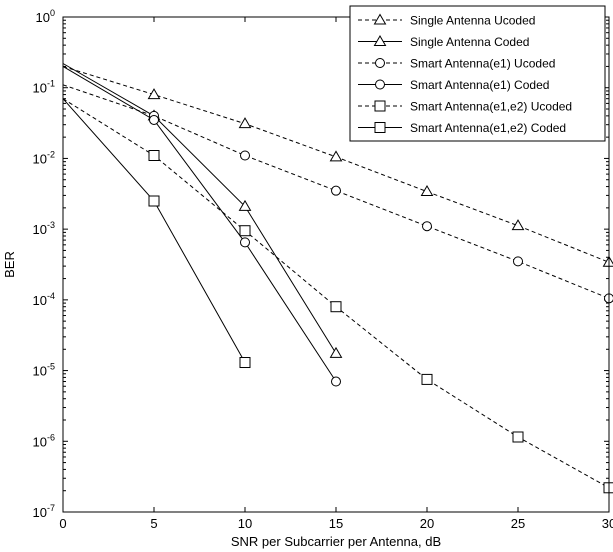 Image resolution: width=613 pixels, height=552 pixels. I want to click on legend-item: Smart Antenna(e1,e2) Ucoded, so click(465, 107).